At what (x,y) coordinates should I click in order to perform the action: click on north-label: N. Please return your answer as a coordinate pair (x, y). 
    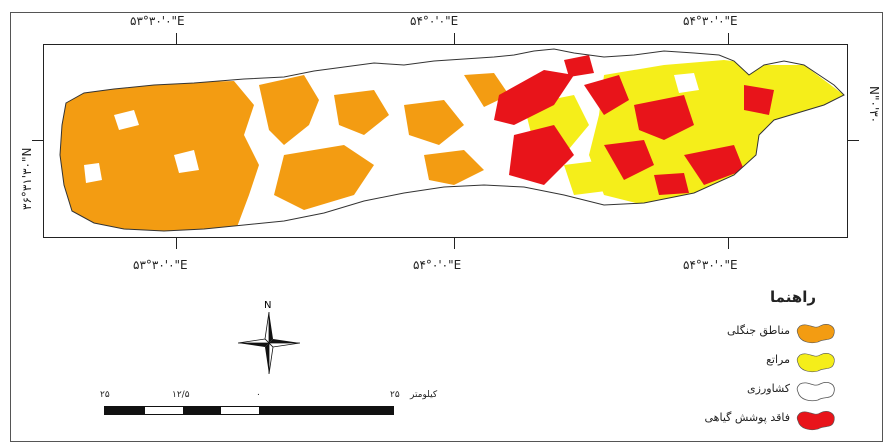
    Looking at the image, I should click on (268, 305).